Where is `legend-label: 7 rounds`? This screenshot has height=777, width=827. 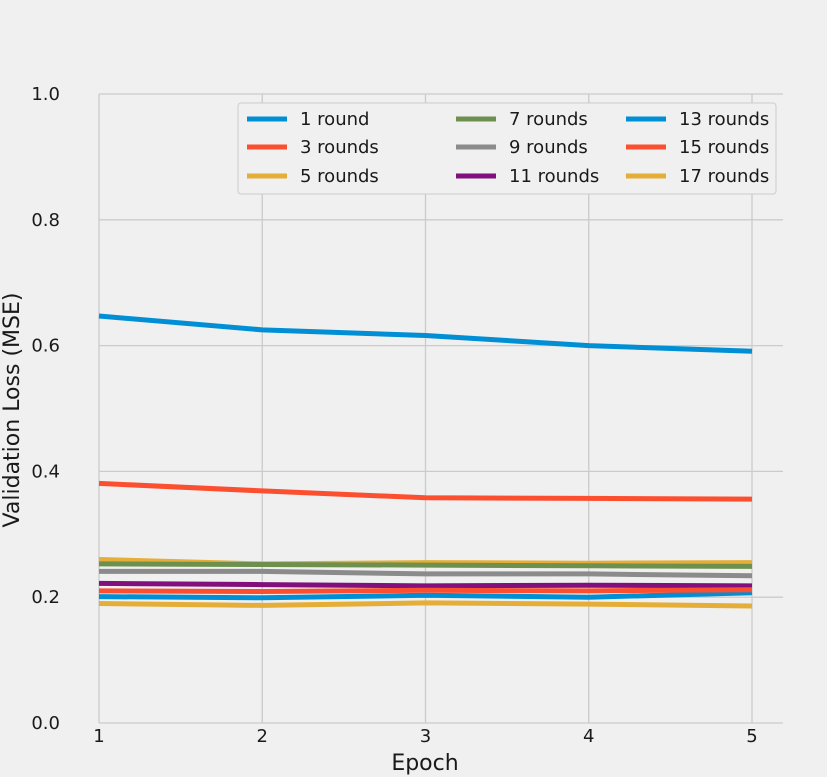 legend-label: 7 rounds is located at coordinates (548, 119).